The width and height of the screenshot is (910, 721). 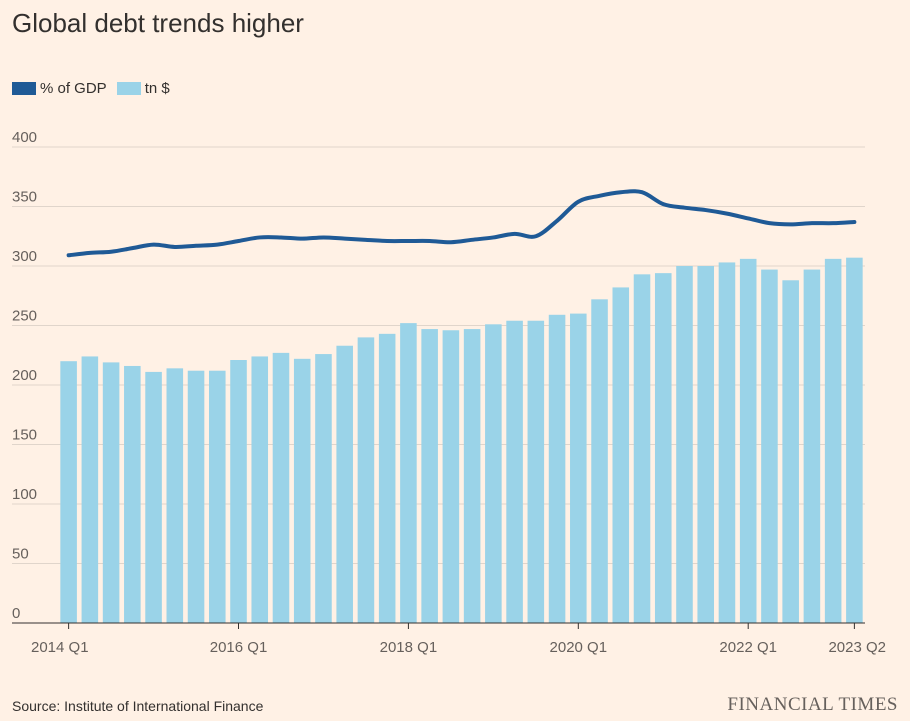 What do you see at coordinates (409, 647) in the screenshot?
I see `x-tick-label: 2018 Q1` at bounding box center [409, 647].